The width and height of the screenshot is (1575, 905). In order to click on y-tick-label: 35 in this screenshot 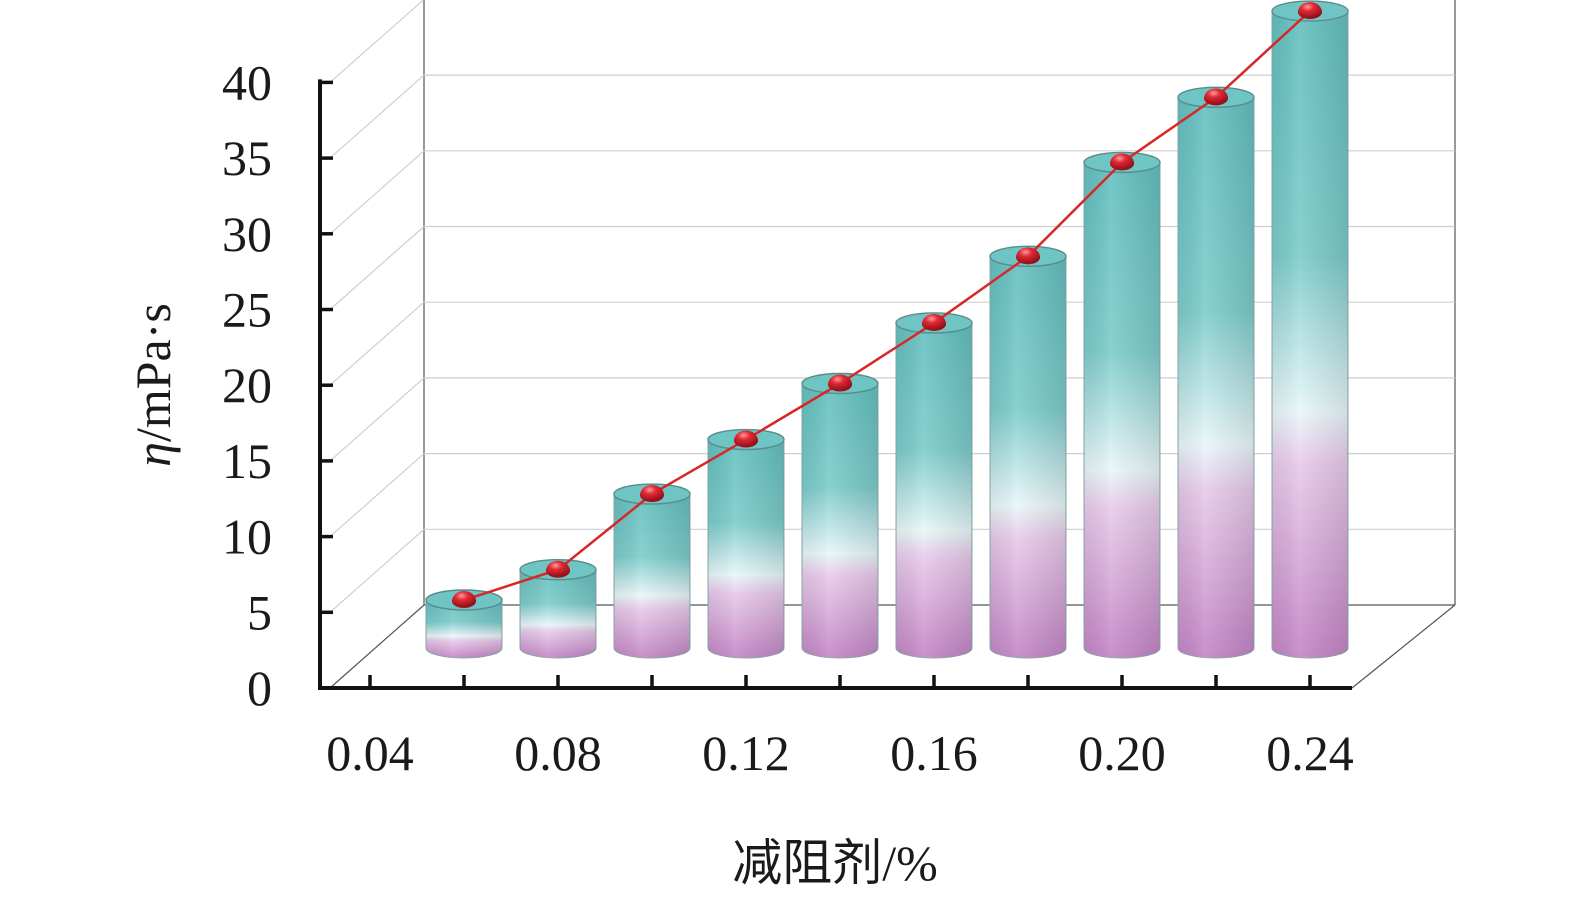, I will do `click(247, 158)`.